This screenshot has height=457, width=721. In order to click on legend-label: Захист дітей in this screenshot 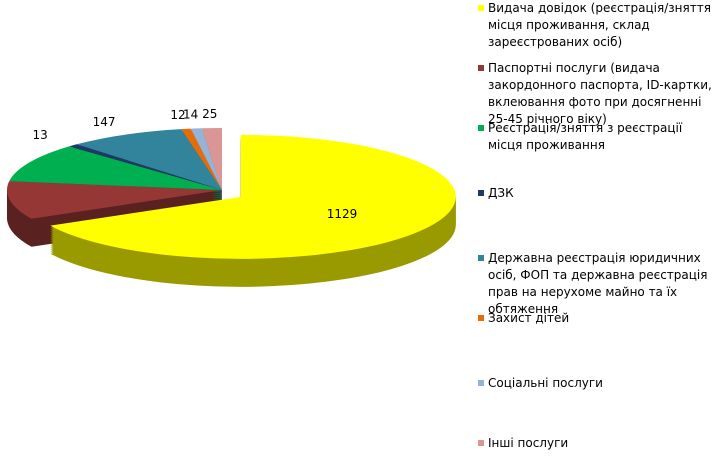, I will do `click(529, 318)`.